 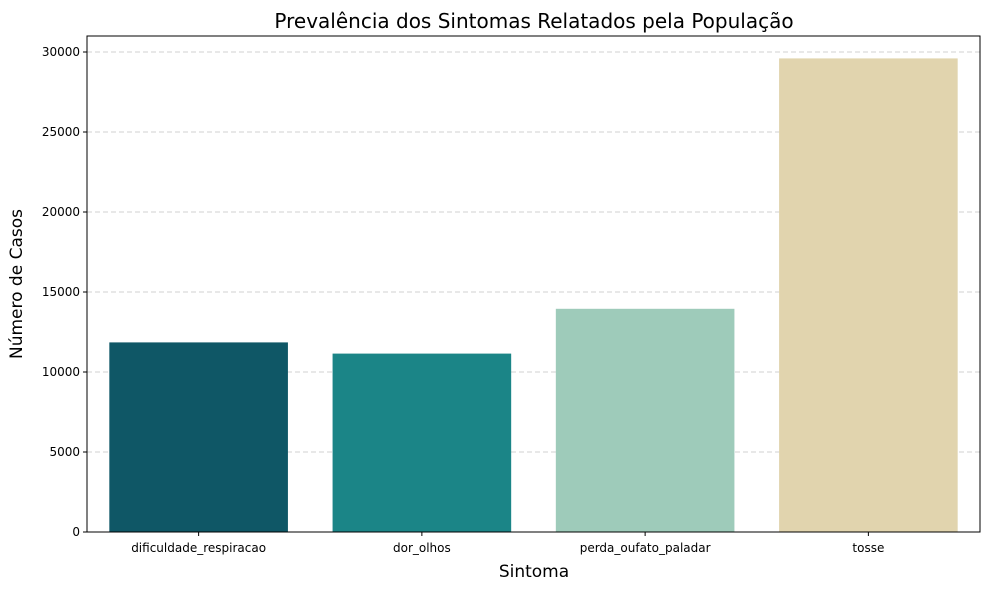 What do you see at coordinates (198, 437) in the screenshot?
I see `bar-dificuldade-respiracao` at bounding box center [198, 437].